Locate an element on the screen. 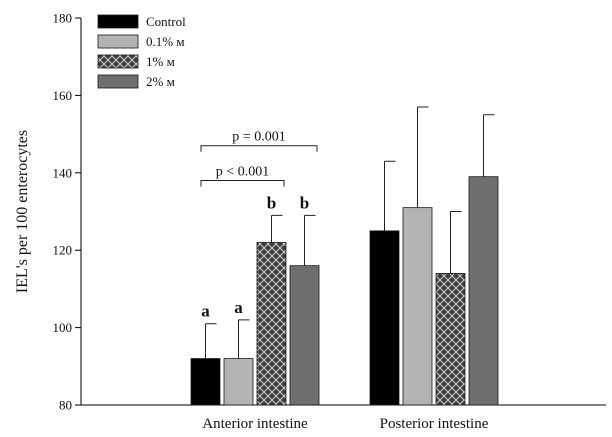  legend: Control 0.1% м 1% м 2% м is located at coordinates (141, 51).